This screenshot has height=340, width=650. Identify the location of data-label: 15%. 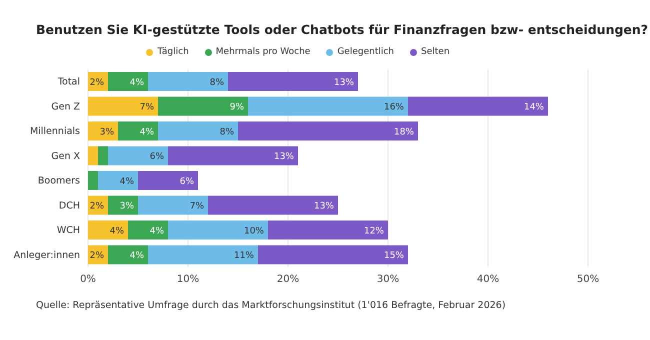
(394, 256).